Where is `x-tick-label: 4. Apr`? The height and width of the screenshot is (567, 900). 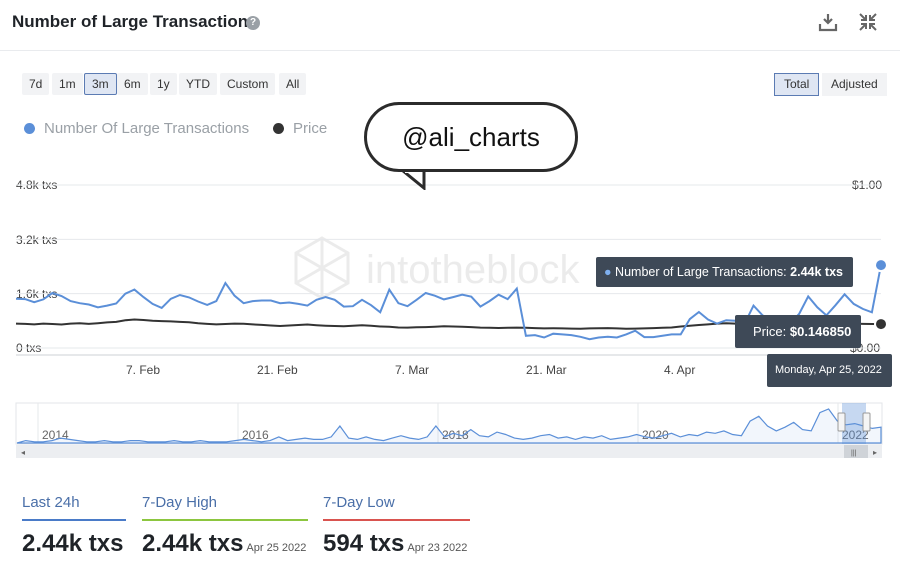
x-tick-label: 4. Apr is located at coordinates (680, 370).